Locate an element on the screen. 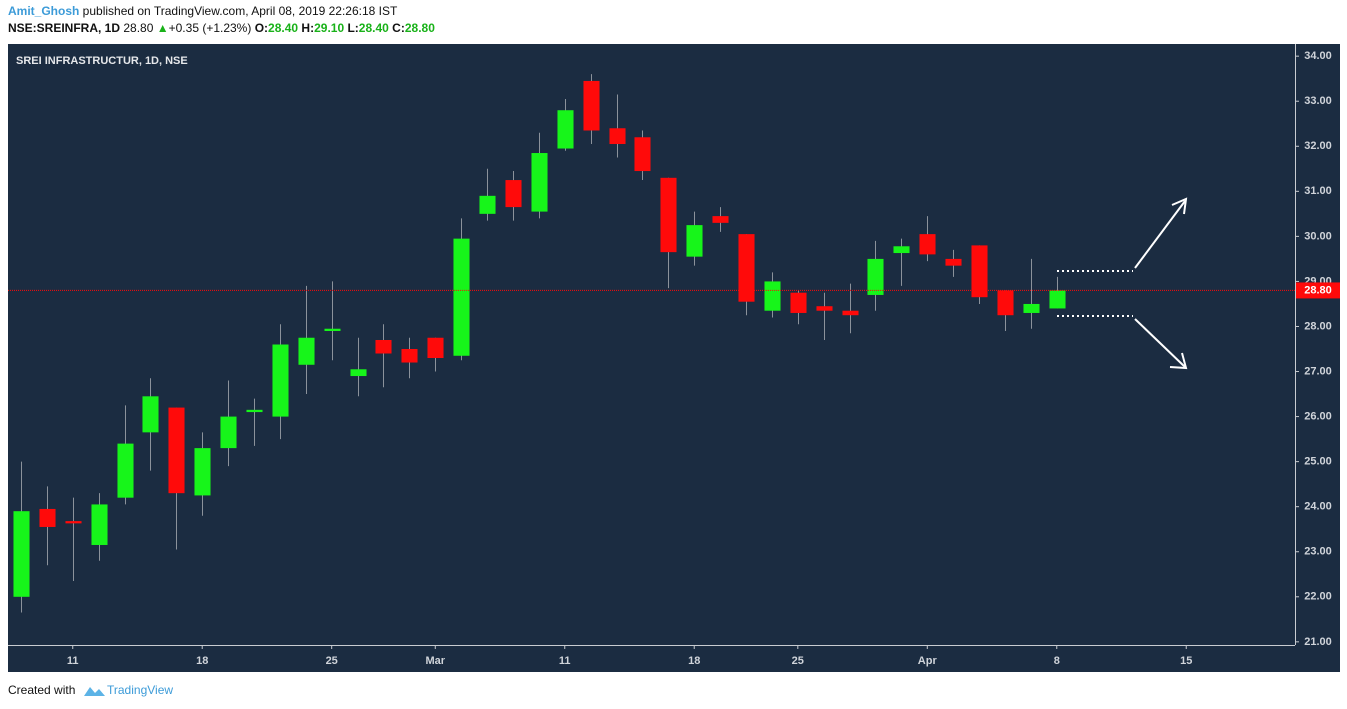 This screenshot has width=1347, height=709. last: 28.80 is located at coordinates (138, 28).